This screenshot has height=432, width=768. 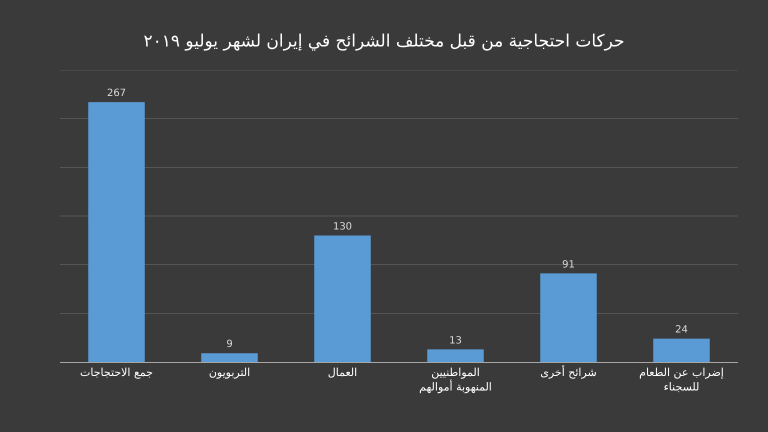 What do you see at coordinates (568, 372) in the screenshot?
I see `x-tick-label: شرائح أخرى` at bounding box center [568, 372].